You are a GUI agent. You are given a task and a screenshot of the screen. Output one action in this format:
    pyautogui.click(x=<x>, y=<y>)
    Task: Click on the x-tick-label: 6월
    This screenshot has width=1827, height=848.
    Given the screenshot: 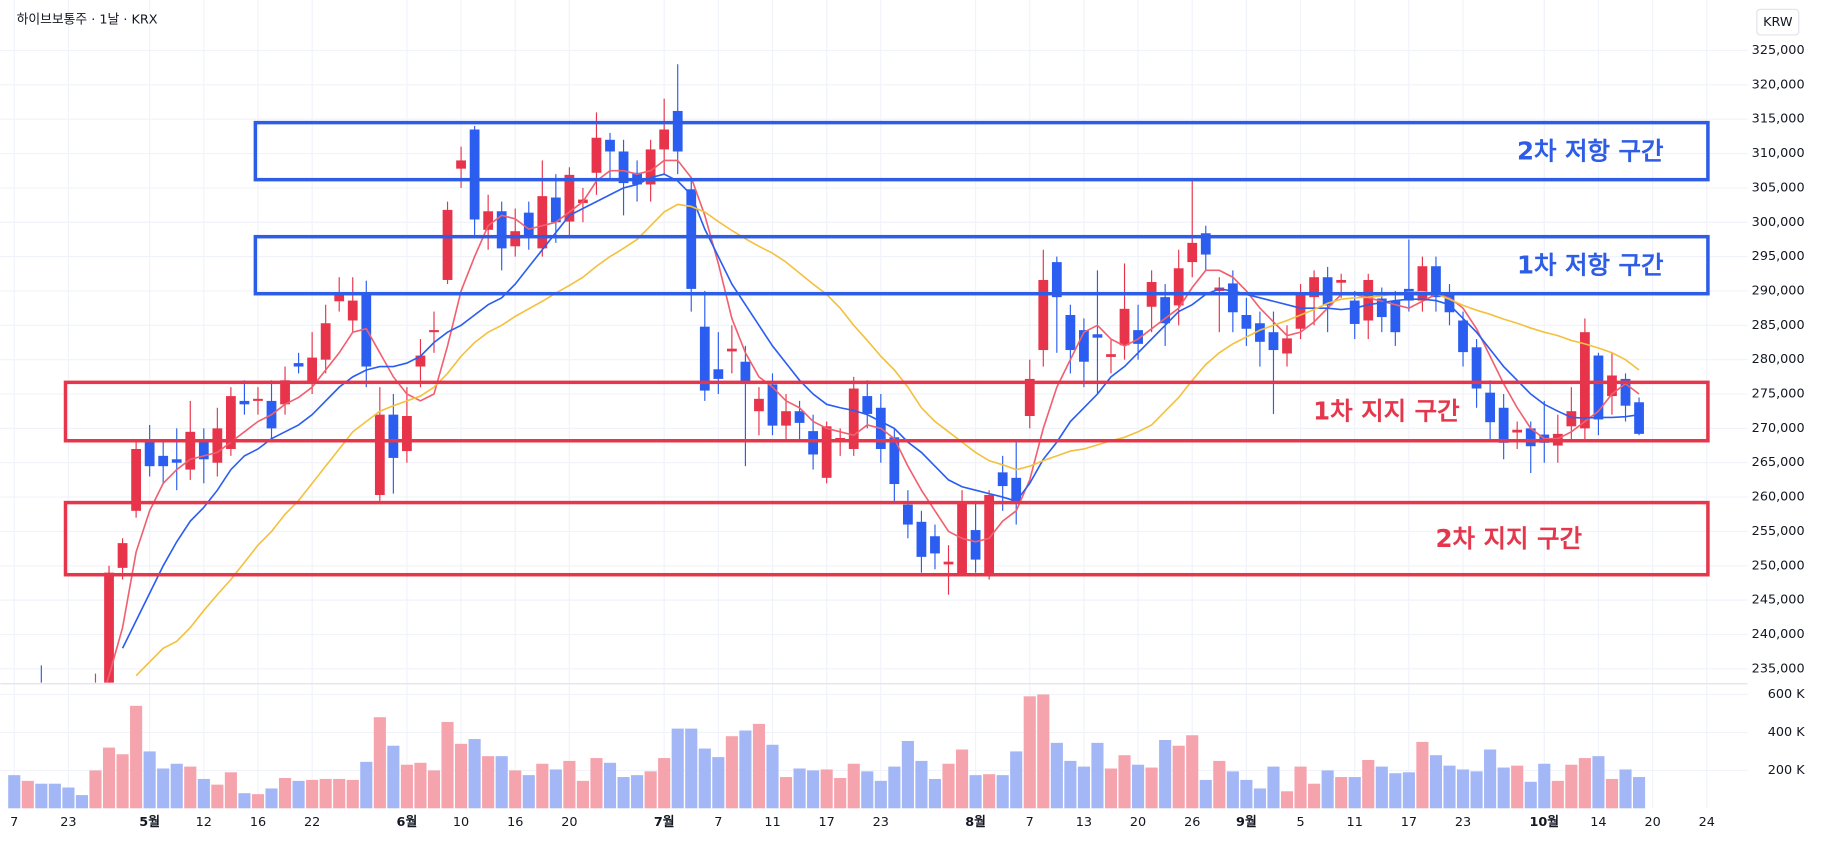 What is the action you would take?
    pyautogui.click(x=407, y=822)
    